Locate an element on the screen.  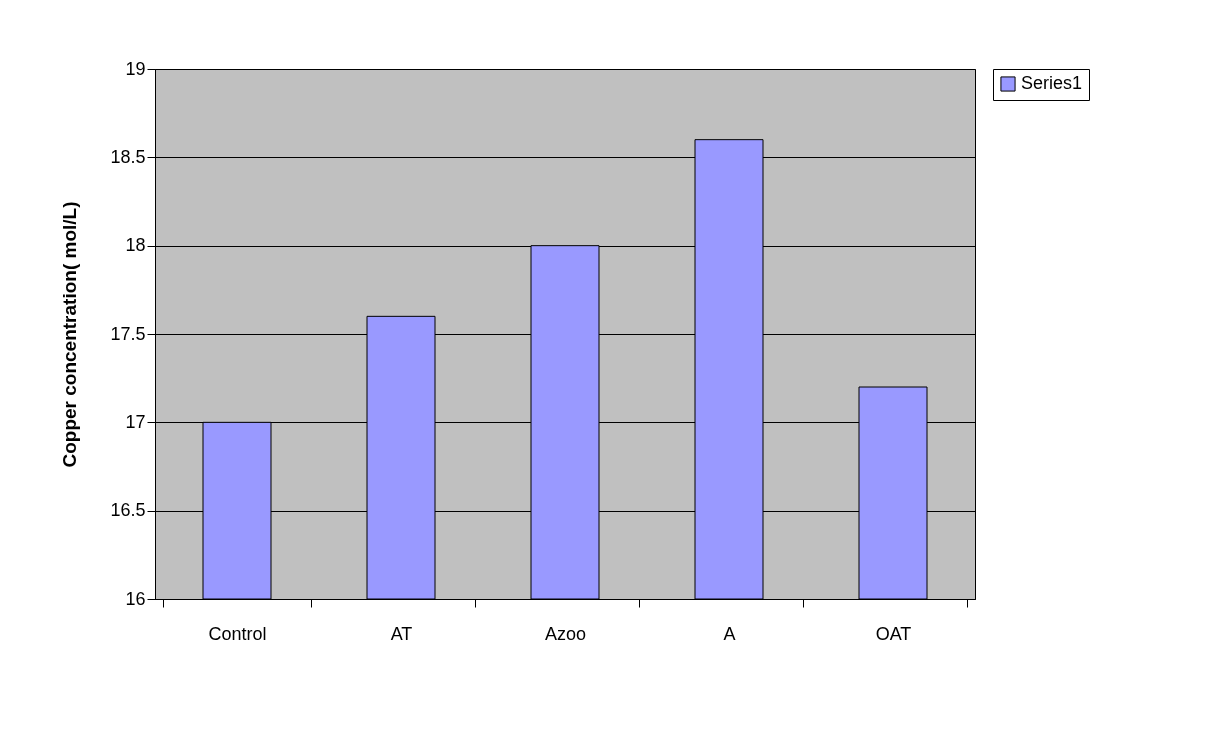
y-tick-label: 19 is located at coordinates (135, 68).